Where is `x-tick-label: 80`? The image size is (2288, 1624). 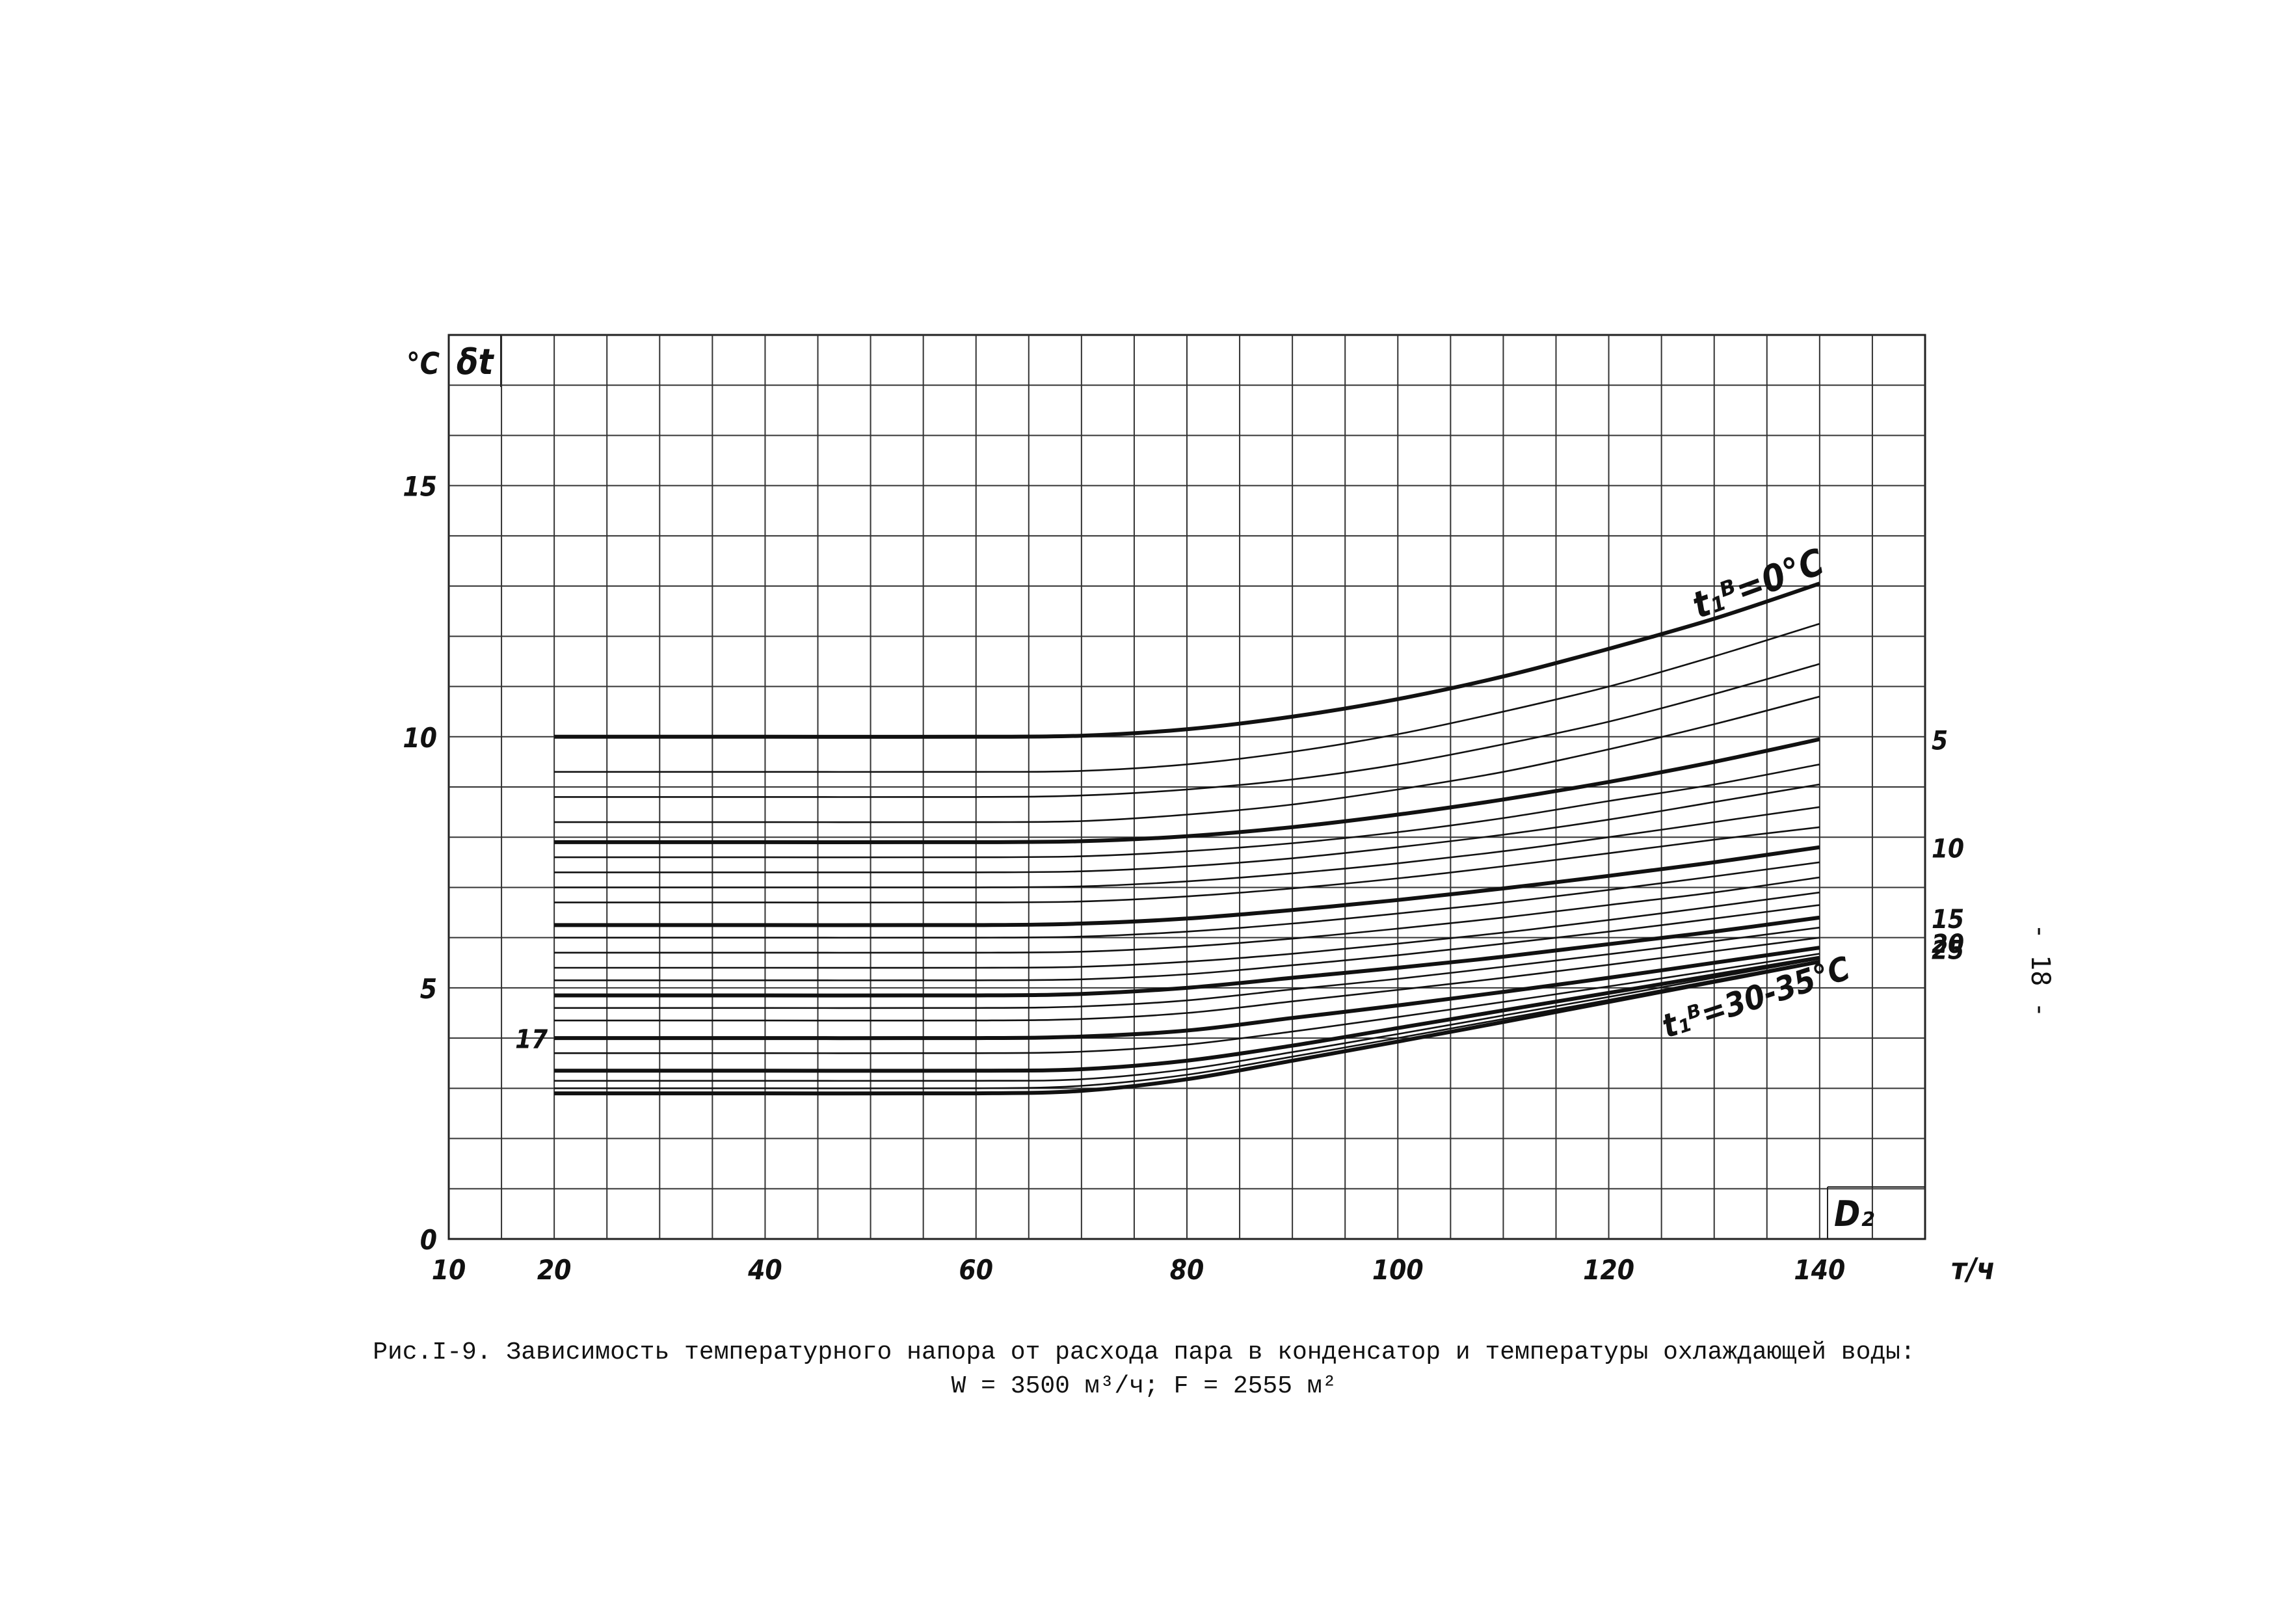 x-tick-label: 80 is located at coordinates (1187, 1270).